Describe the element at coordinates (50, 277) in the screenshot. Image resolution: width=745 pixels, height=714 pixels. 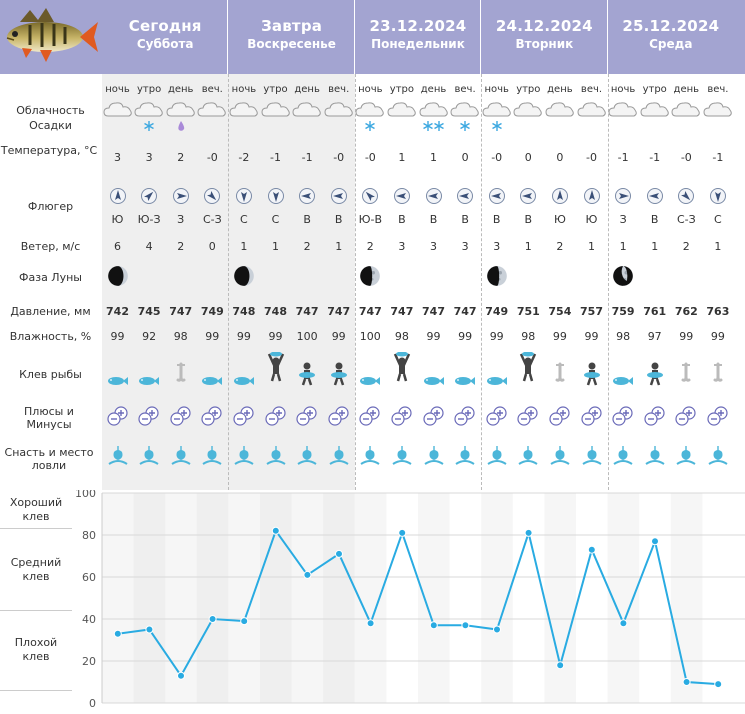
I see `label-moon: Фаза Луны` at that location.